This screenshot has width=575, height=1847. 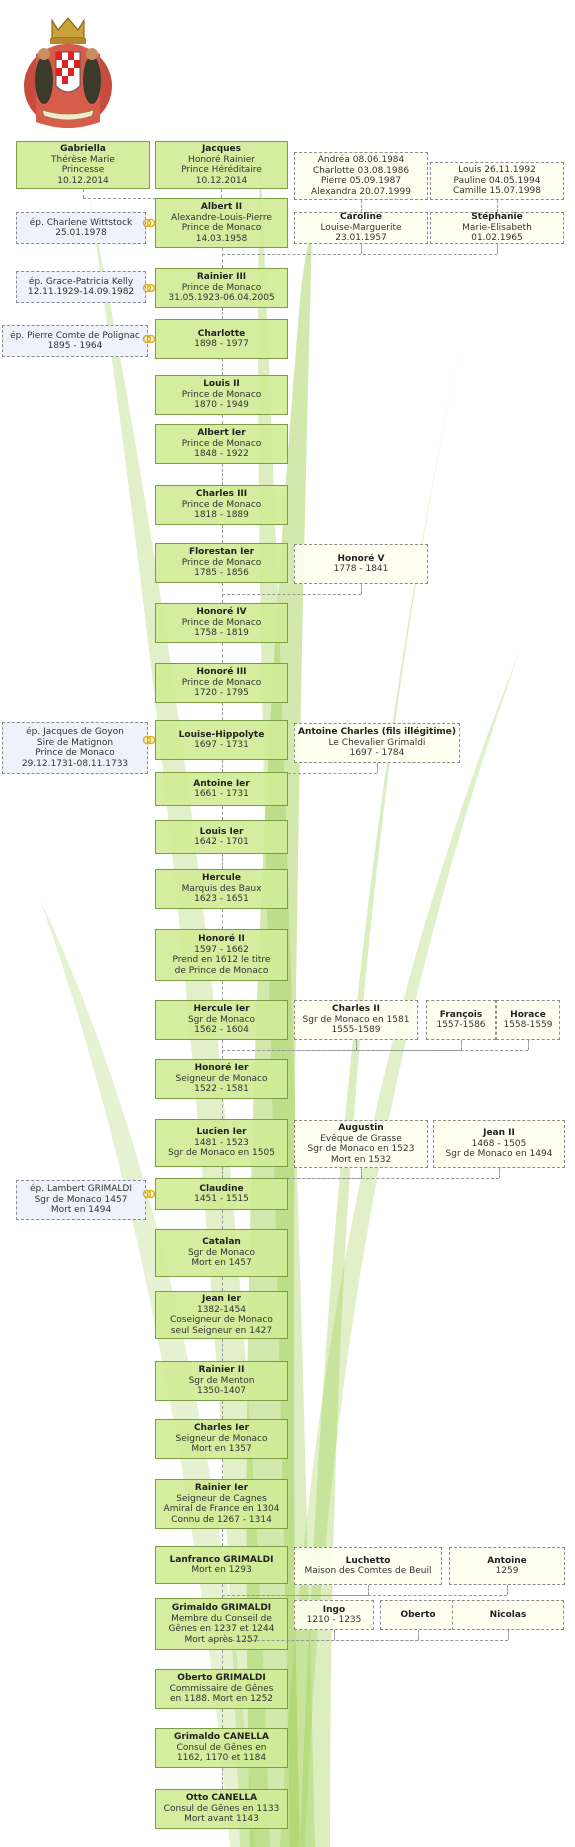 I want to click on person-name: Honoré II, so click(x=221, y=939).